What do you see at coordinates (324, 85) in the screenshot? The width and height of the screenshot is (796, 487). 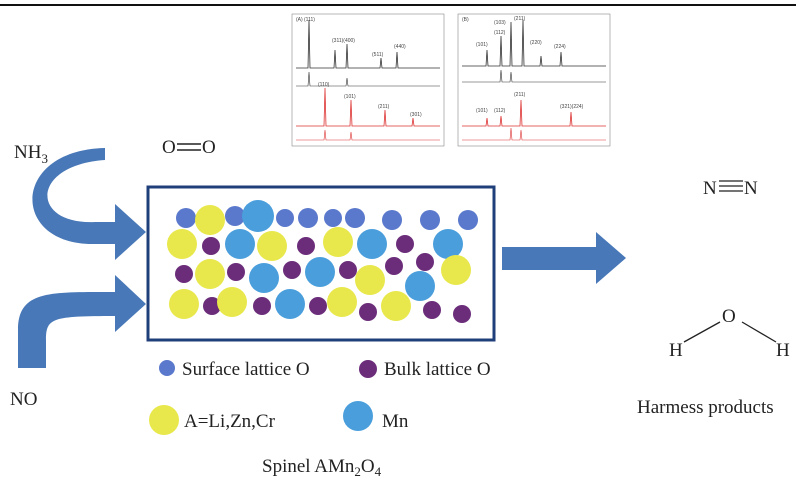 I see `peak-label: (110)` at bounding box center [324, 85].